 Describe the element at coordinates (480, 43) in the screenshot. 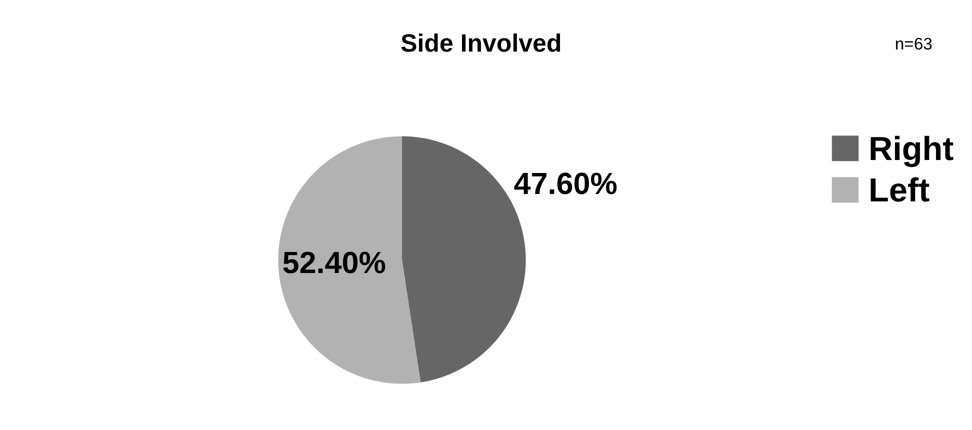

I see `chart-title: Side Involved` at that location.